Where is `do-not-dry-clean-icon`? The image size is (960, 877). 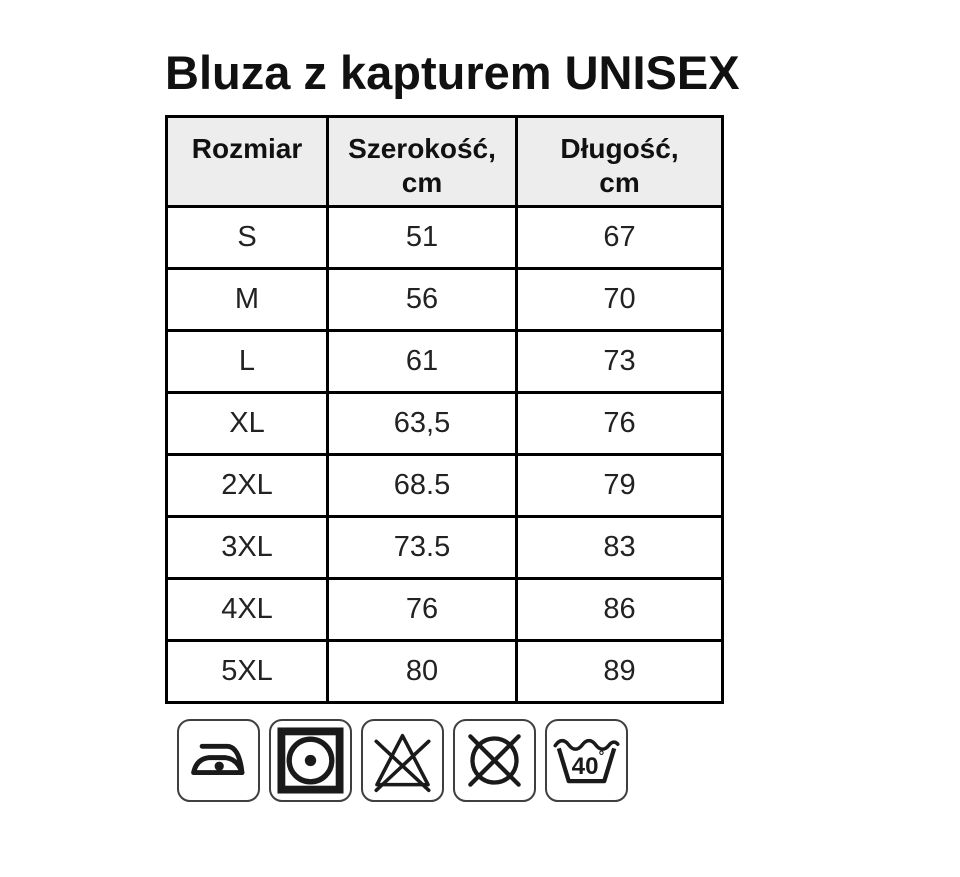 do-not-dry-clean-icon is located at coordinates (494, 760).